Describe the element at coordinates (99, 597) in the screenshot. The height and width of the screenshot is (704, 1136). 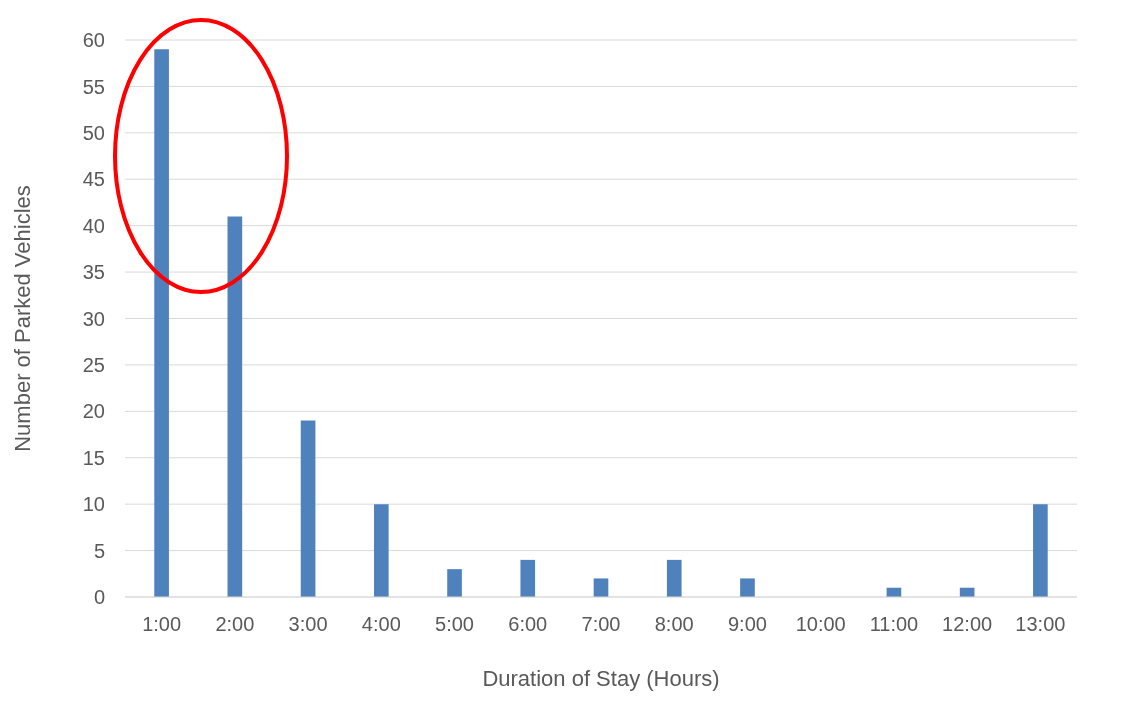
I see `y-tick-label: 0` at that location.